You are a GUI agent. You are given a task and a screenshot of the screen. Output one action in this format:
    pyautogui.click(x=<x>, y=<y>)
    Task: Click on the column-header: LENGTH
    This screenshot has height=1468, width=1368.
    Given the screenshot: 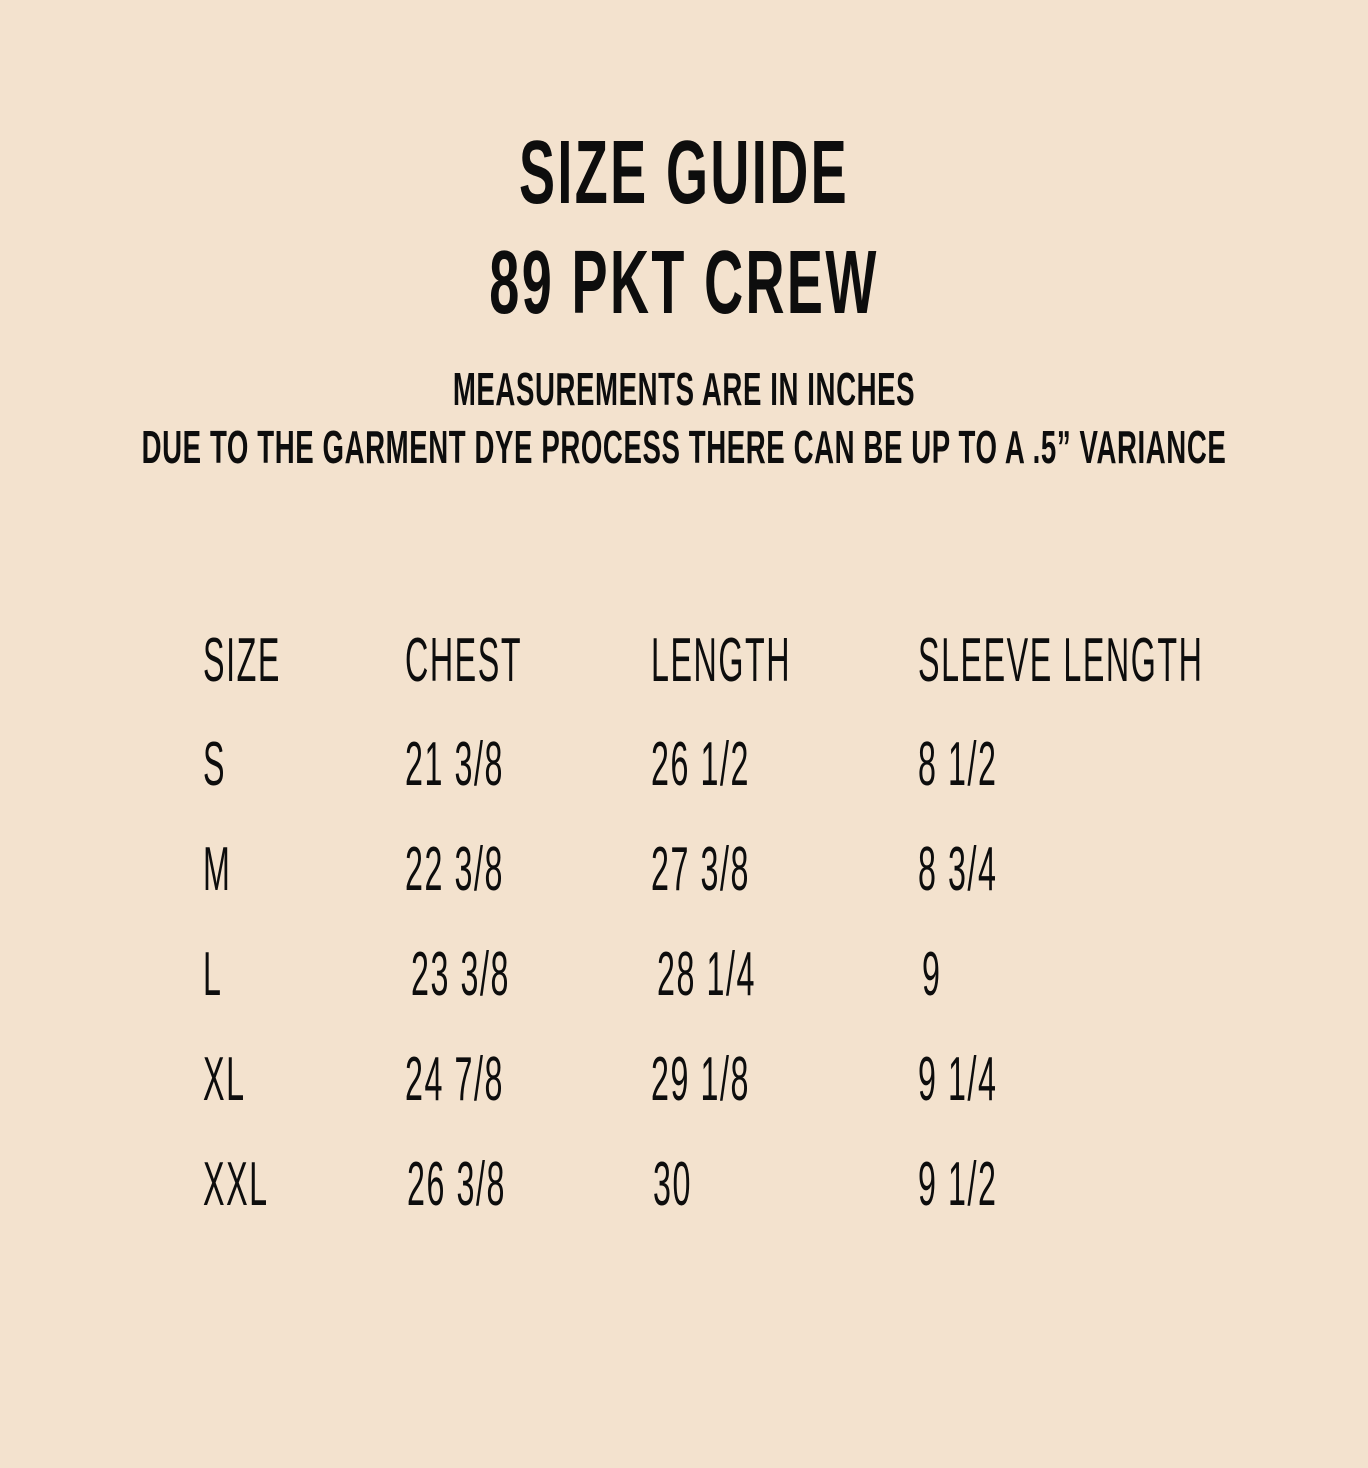 What is the action you would take?
    pyautogui.click(x=721, y=660)
    